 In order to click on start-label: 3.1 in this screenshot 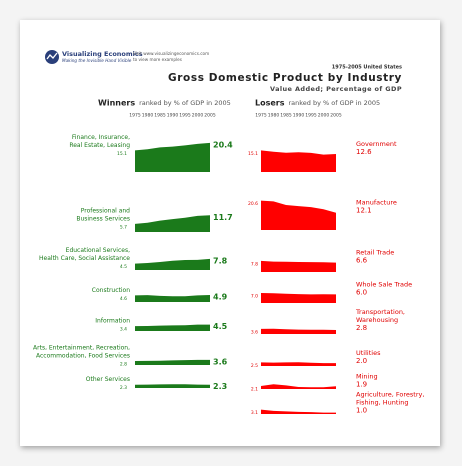, I will do `click(254, 413)`.